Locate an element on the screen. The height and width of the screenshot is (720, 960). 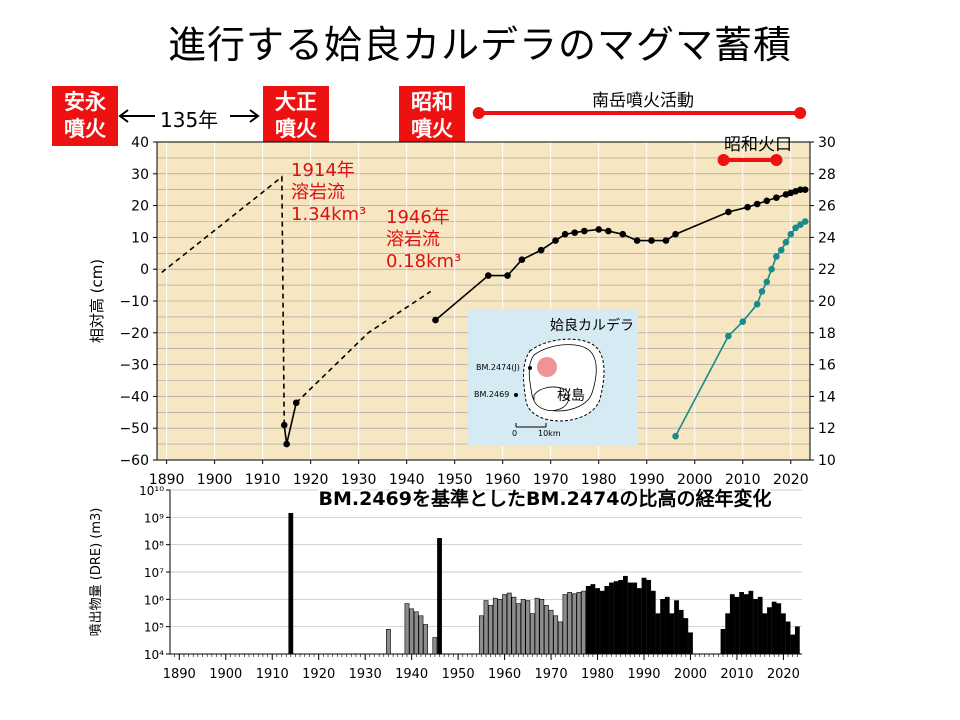
page-title: 進行する姶良カルデラのマグマ蓄積 is located at coordinates (479, 45).